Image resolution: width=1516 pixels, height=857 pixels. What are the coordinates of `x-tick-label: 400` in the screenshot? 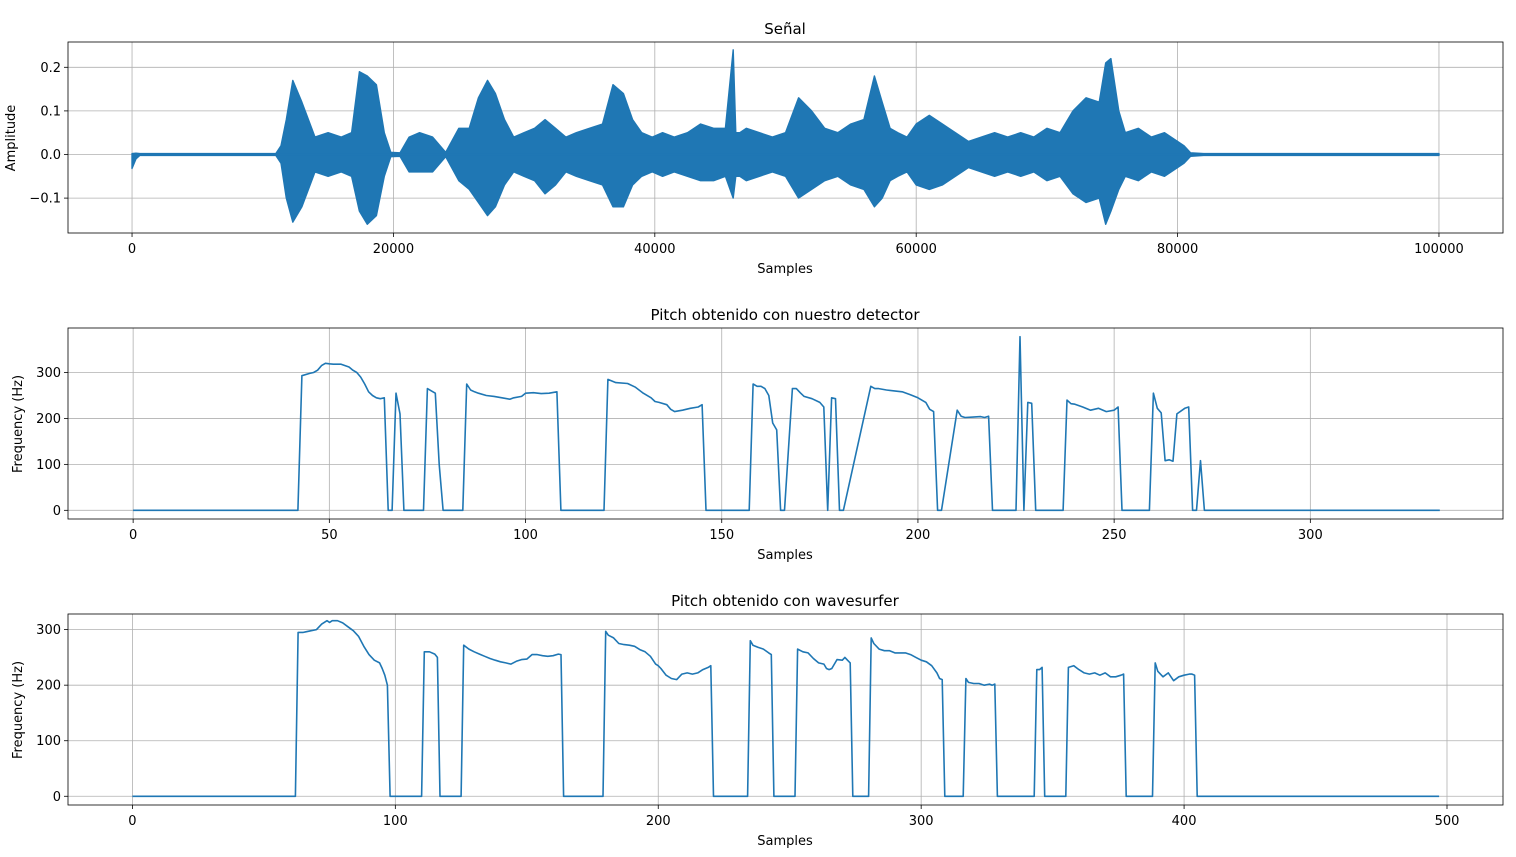 It's located at (1184, 821).